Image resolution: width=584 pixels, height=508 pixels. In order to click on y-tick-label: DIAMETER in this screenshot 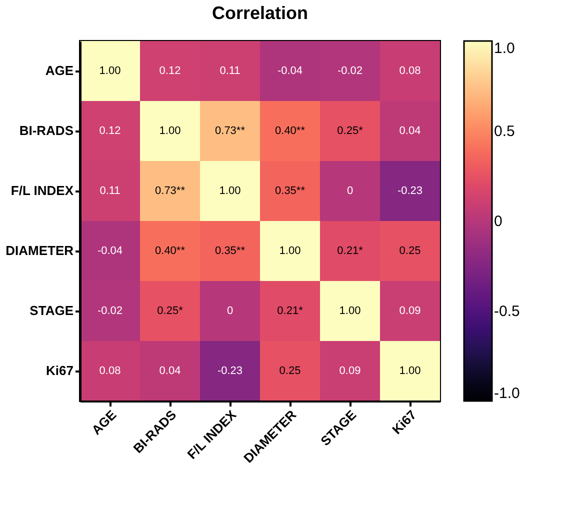, I will do `click(40, 250)`.